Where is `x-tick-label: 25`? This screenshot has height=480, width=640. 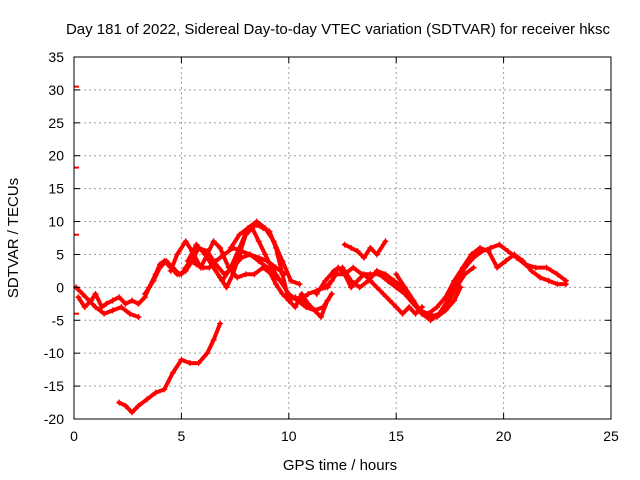
x-tick-label: 25 is located at coordinates (611, 436).